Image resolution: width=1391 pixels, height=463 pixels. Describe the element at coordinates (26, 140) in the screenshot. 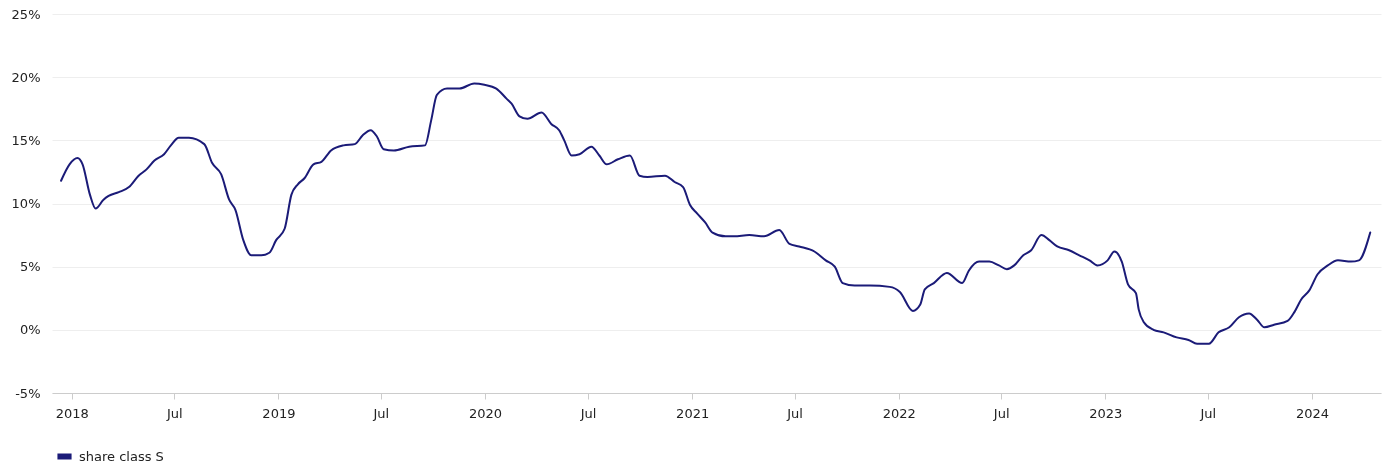

I see `y-tick-label: 15%` at that location.